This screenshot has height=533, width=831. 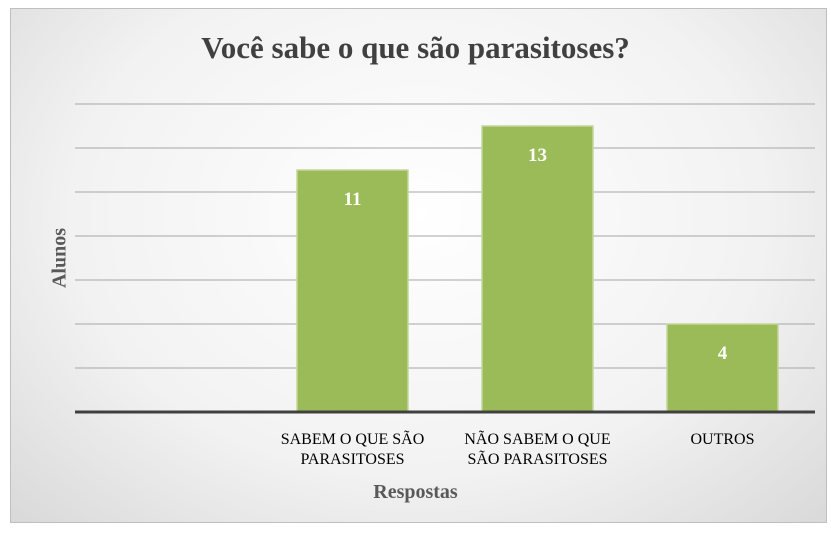 What do you see at coordinates (722, 439) in the screenshot?
I see `x-tick-label: OUTROS` at bounding box center [722, 439].